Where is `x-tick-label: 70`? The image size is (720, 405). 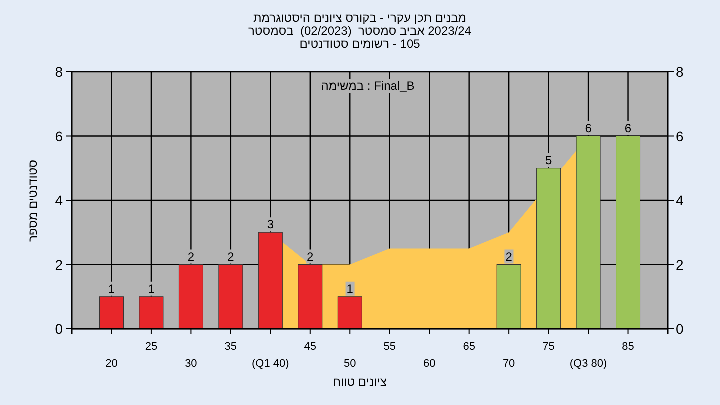 x-tick-label: 70 is located at coordinates (509, 364).